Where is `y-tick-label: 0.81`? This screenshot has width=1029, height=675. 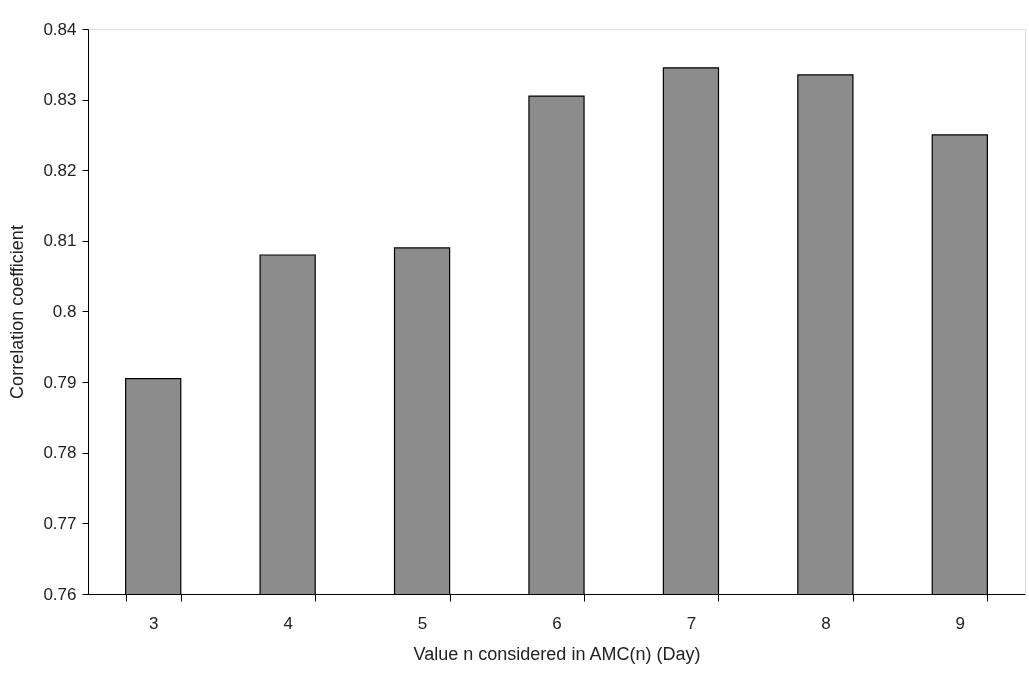 y-tick-label: 0.81 is located at coordinates (60, 241).